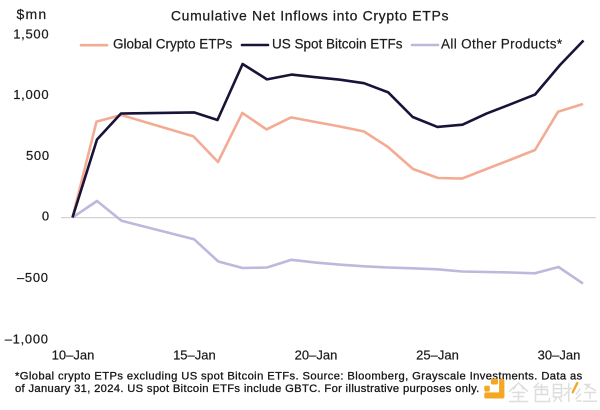 The width and height of the screenshot is (600, 410). Describe the element at coordinates (194, 354) in the screenshot. I see `svg-text: 15–Jan` at that location.